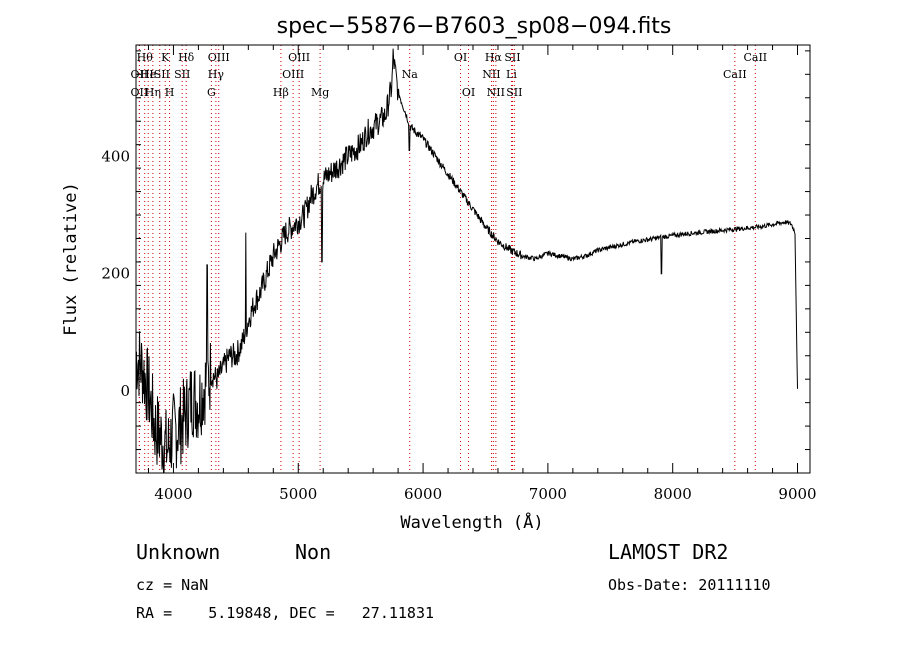  What do you see at coordinates (173, 494) in the screenshot?
I see `x-tick-label: 4000` at bounding box center [173, 494].